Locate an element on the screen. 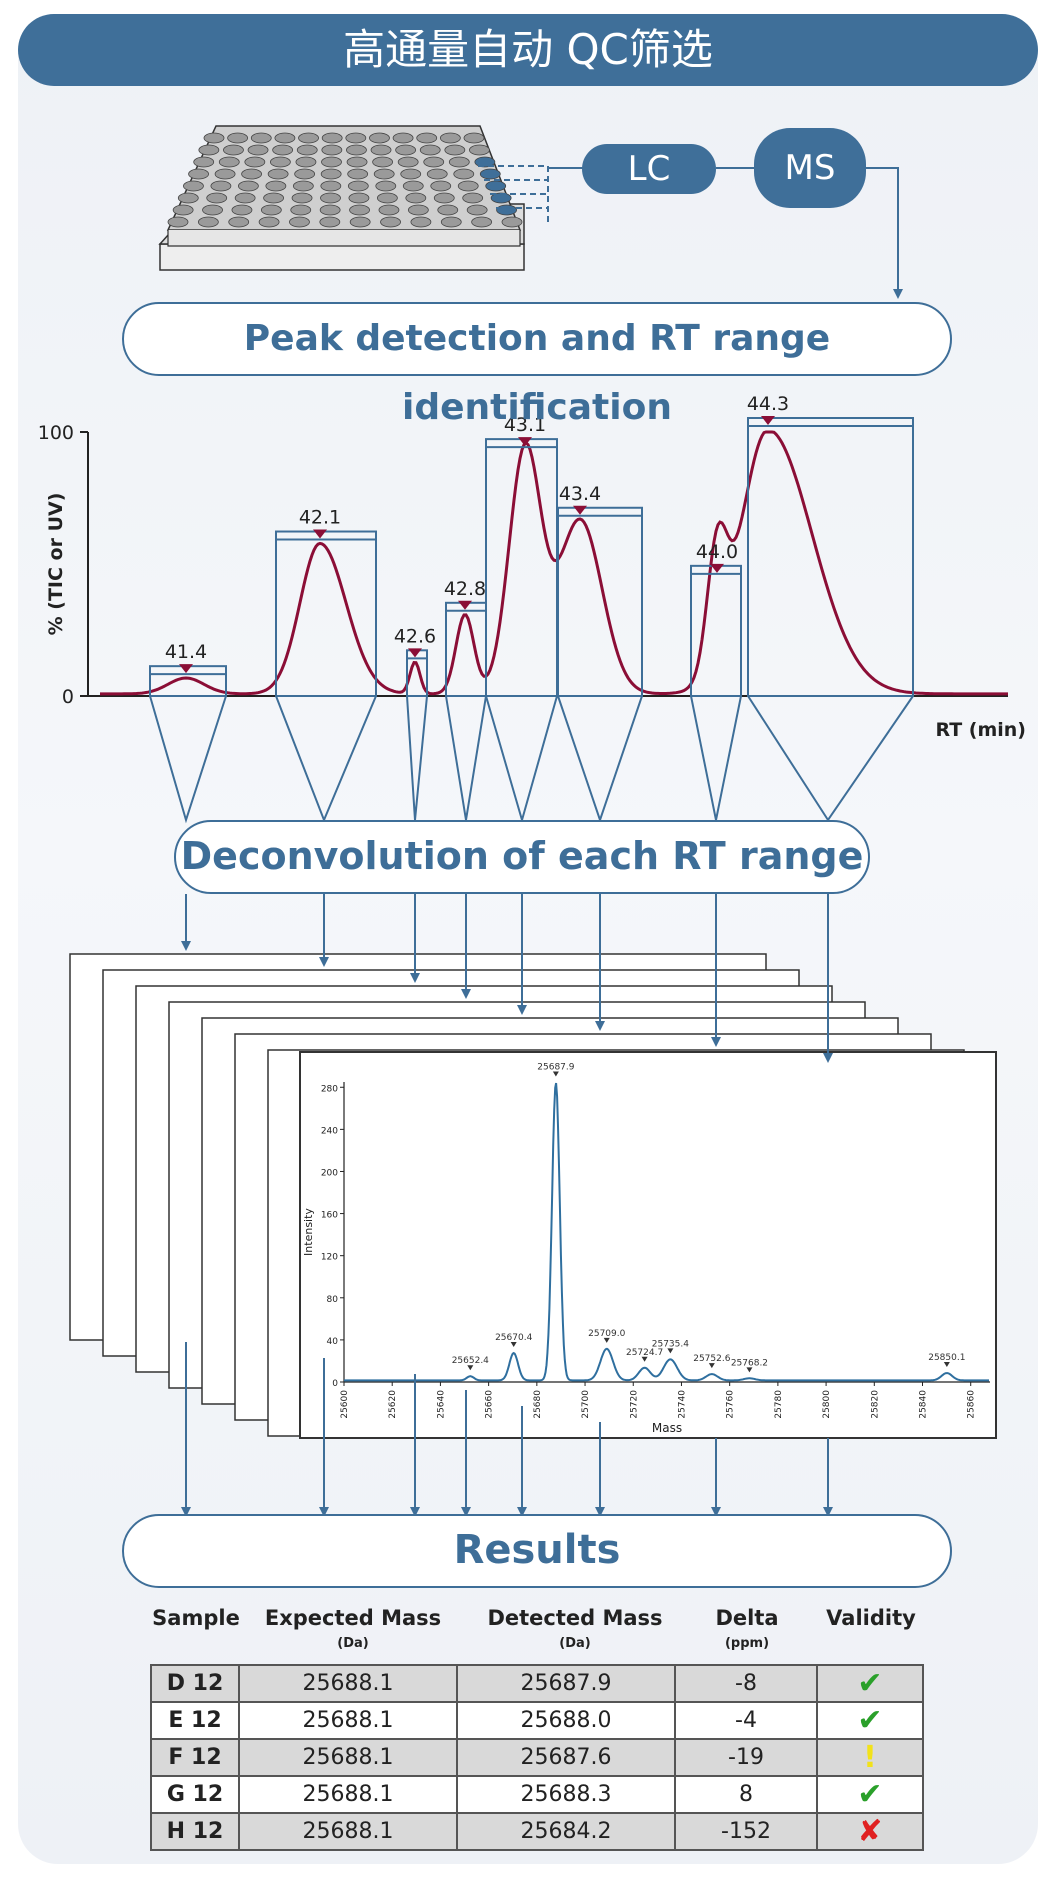 This screenshot has height=1882, width=1056. spectrum-peak-label: 25652.4 is located at coordinates (470, 1361).